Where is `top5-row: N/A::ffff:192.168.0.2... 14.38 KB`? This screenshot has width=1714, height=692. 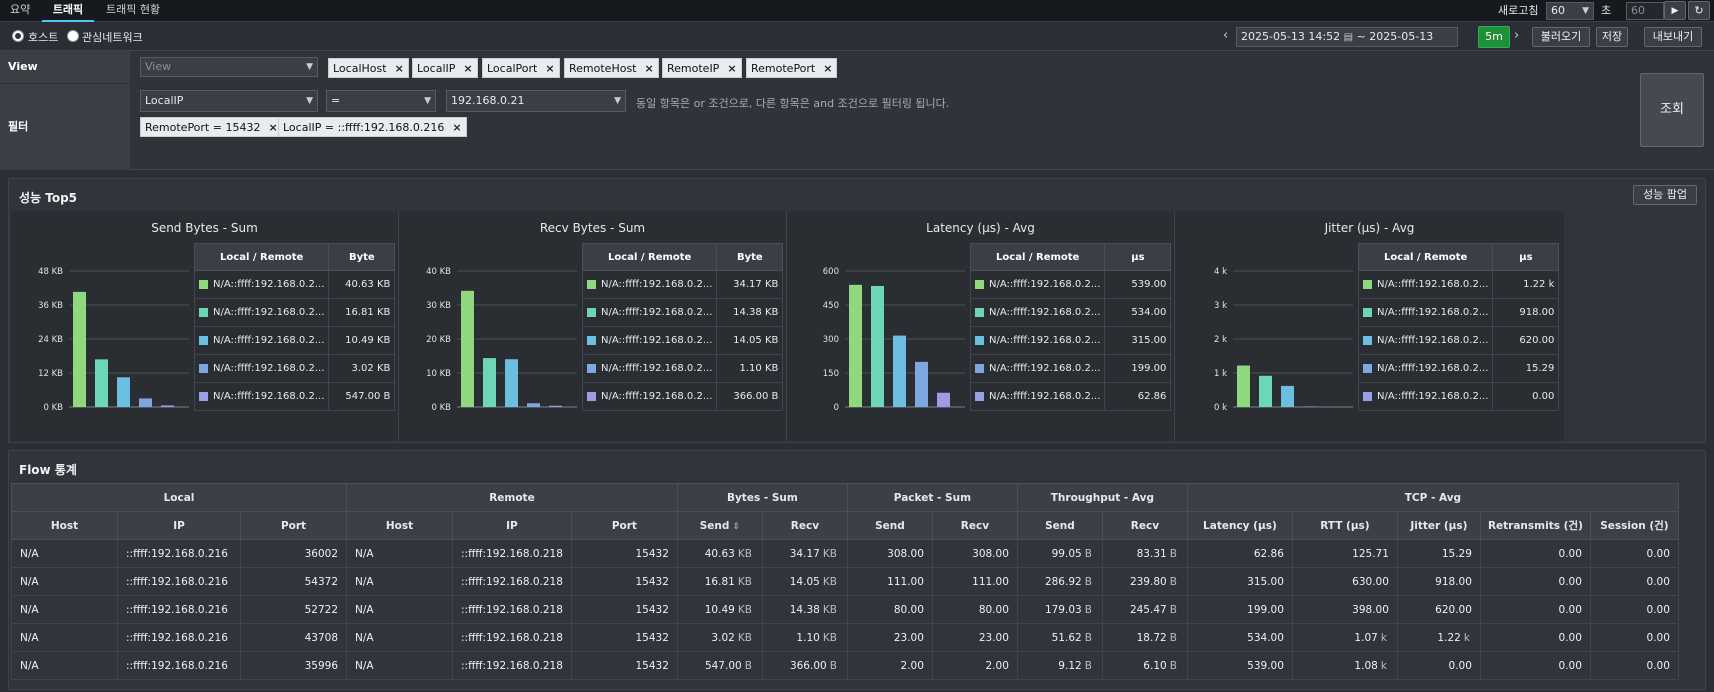
top5-row: N/A::ffff:192.168.0.2... 14.38 KB is located at coordinates (682, 312).